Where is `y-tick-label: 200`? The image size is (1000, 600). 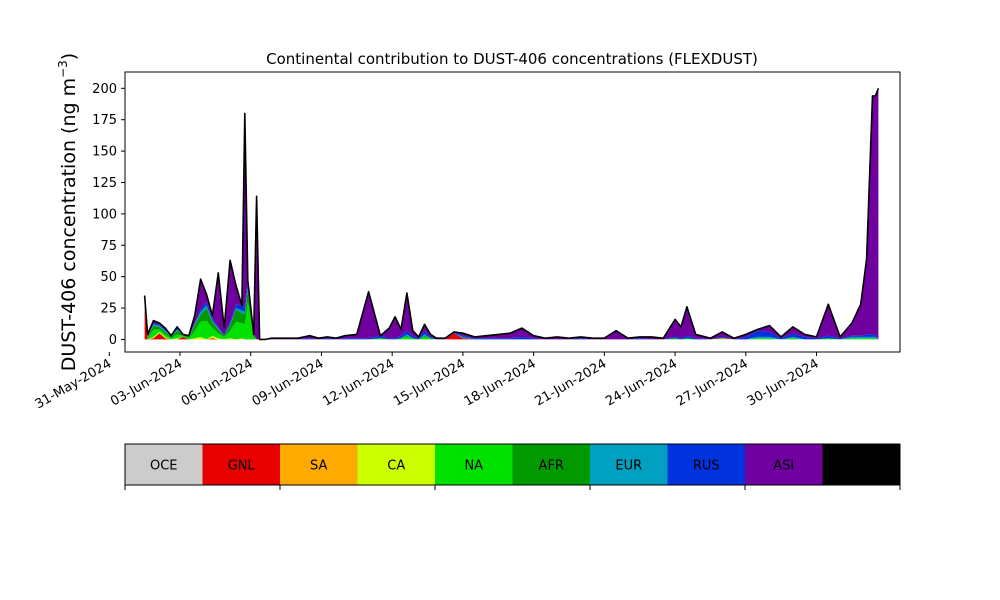 y-tick-label: 200 is located at coordinates (104, 89).